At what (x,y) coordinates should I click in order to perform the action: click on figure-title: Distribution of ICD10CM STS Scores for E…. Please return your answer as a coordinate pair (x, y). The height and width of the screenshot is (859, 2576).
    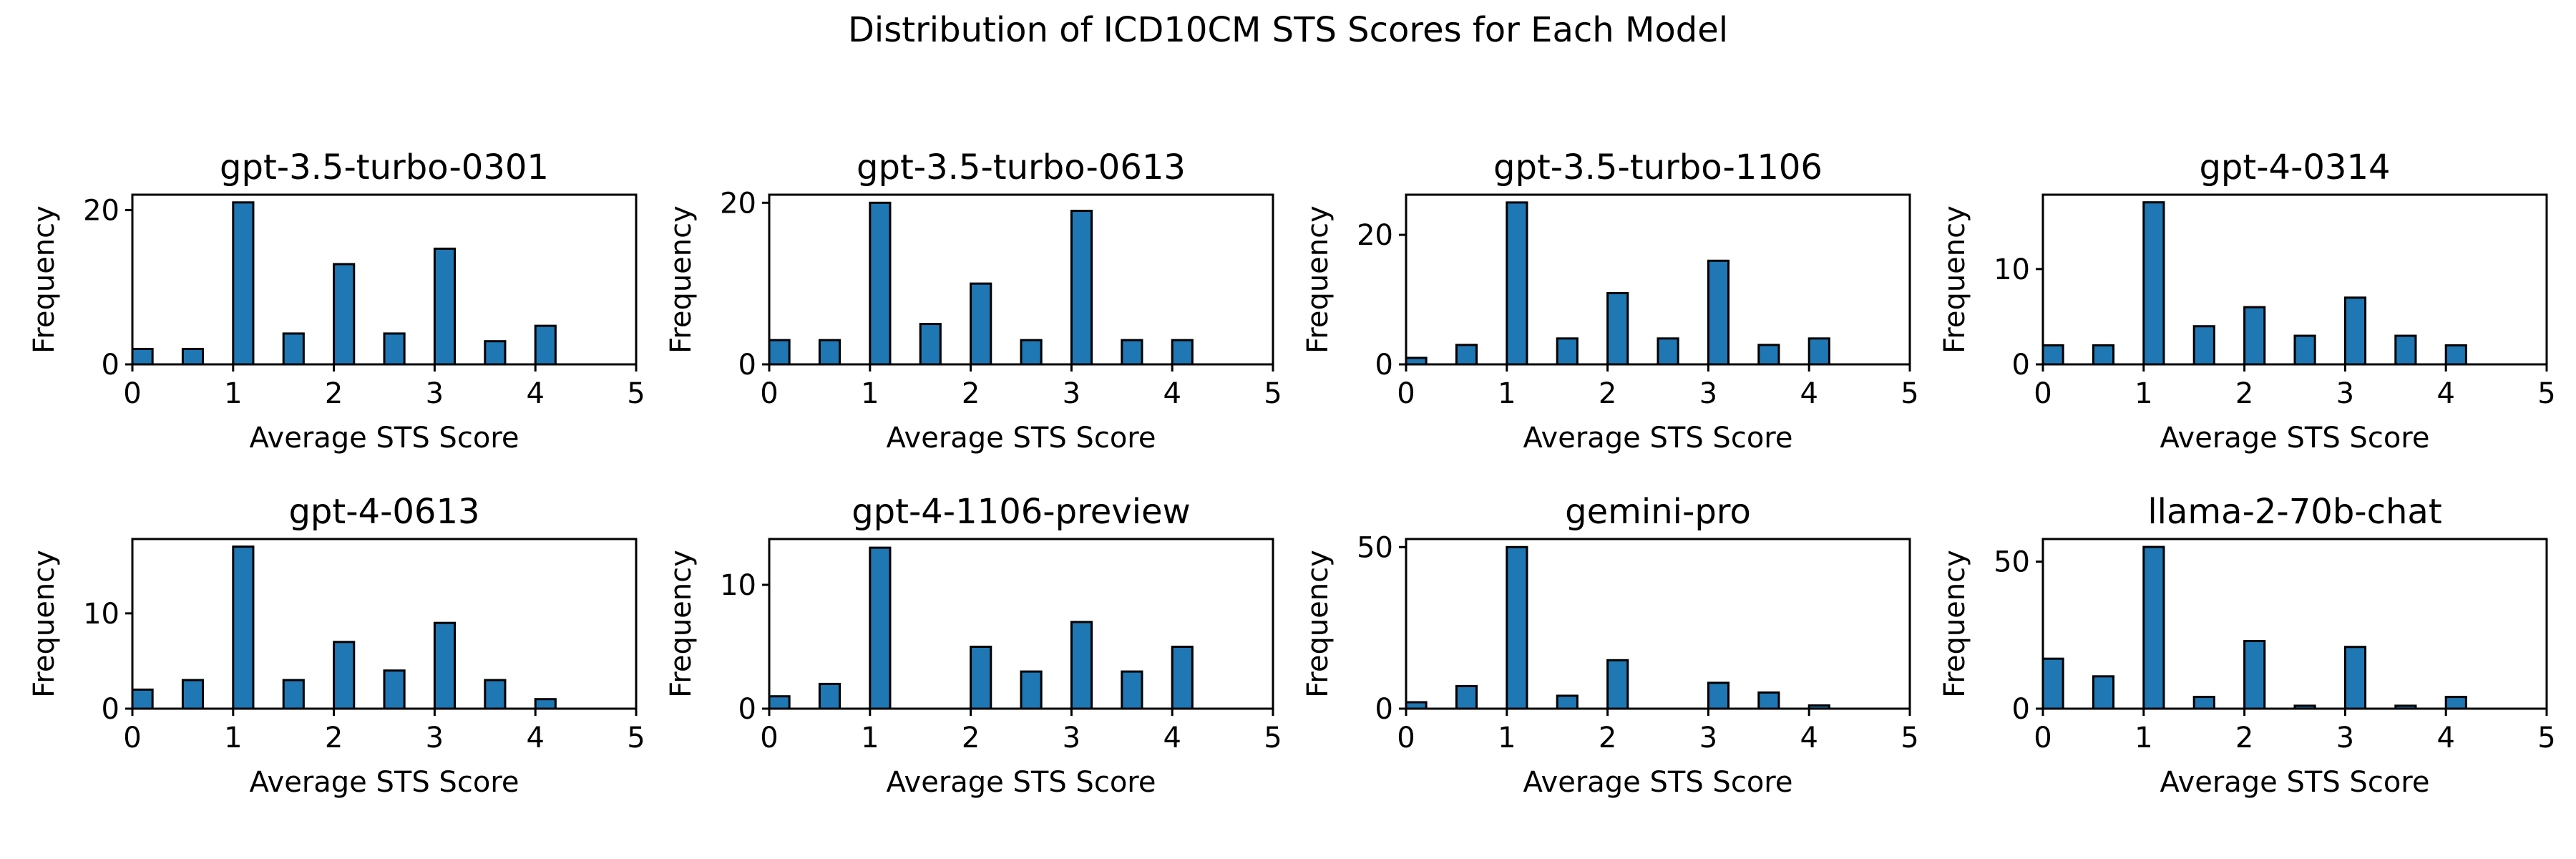
    Looking at the image, I should click on (1288, 30).